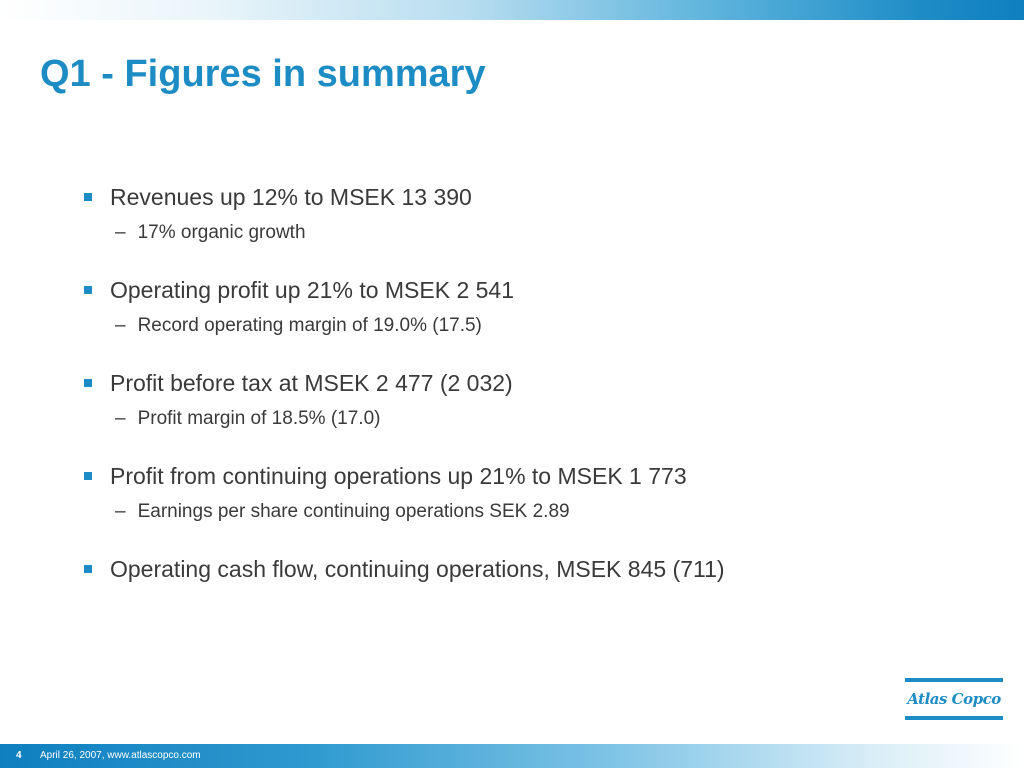 The image size is (1024, 768). I want to click on logo-top-bar, so click(954, 680).